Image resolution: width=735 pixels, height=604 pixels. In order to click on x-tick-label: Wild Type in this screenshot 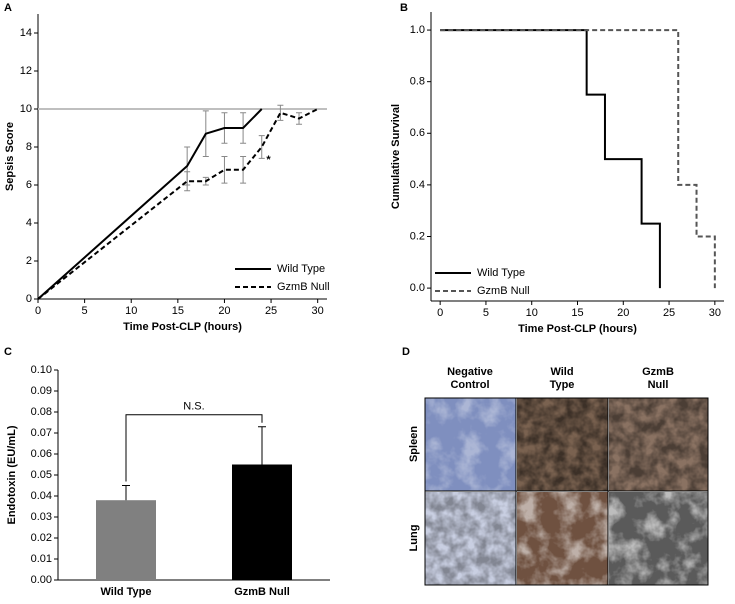, I will do `click(125, 592)`.